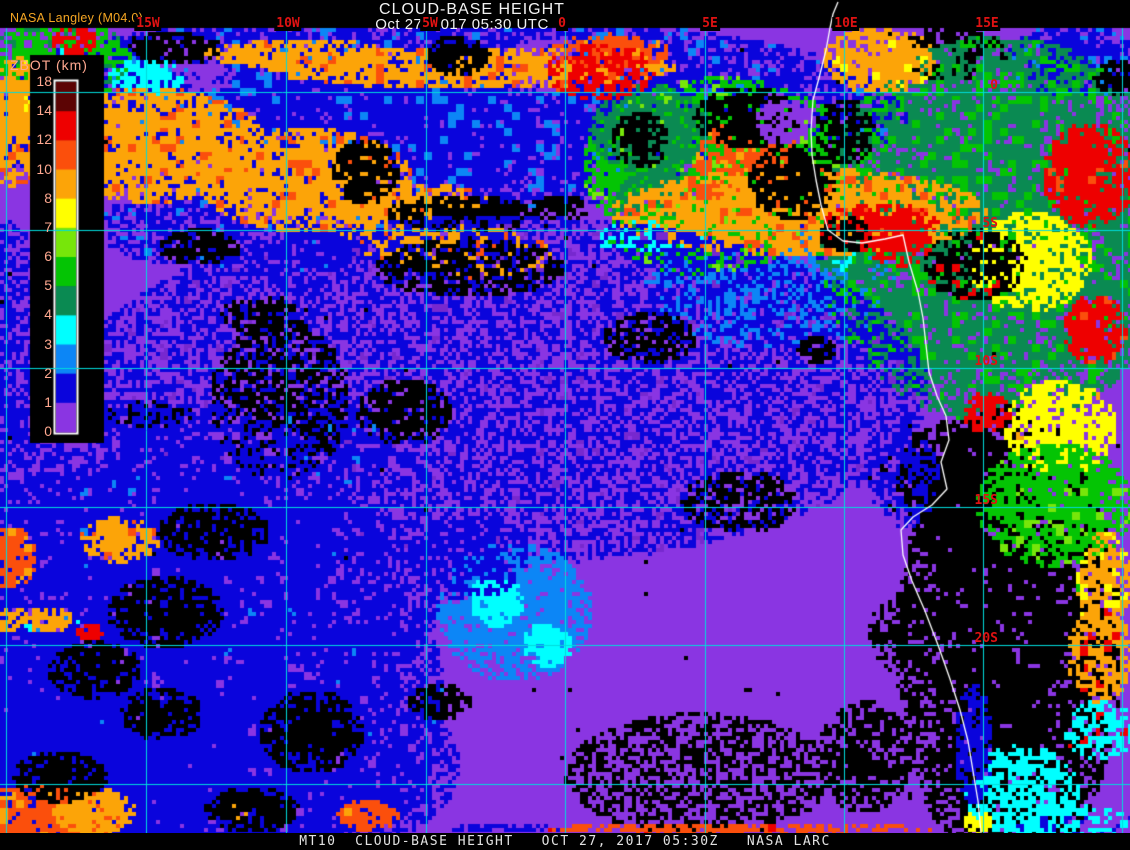 The height and width of the screenshot is (850, 1130). What do you see at coordinates (44, 139) in the screenshot?
I see `legend-tick-12: 12` at bounding box center [44, 139].